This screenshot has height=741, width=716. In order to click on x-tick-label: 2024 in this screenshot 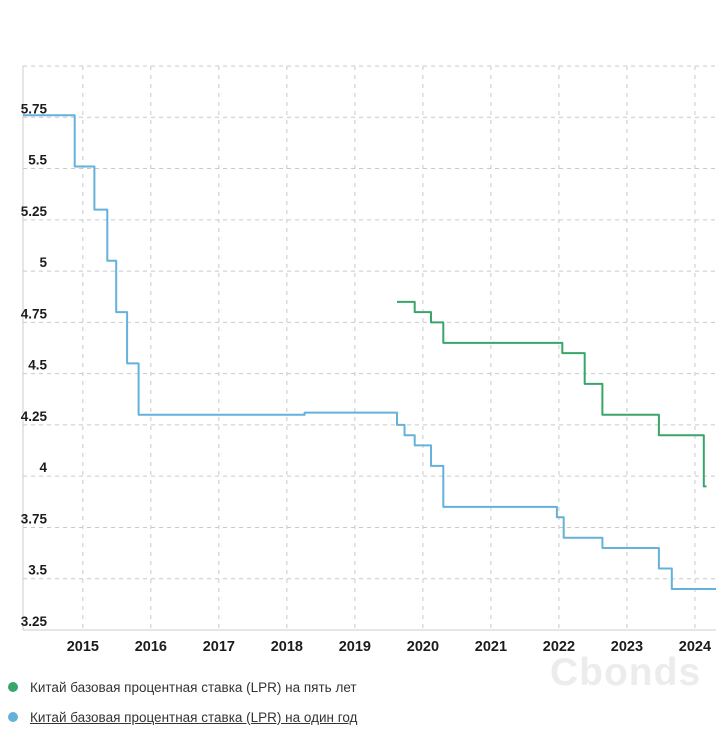, I will do `click(695, 647)`.